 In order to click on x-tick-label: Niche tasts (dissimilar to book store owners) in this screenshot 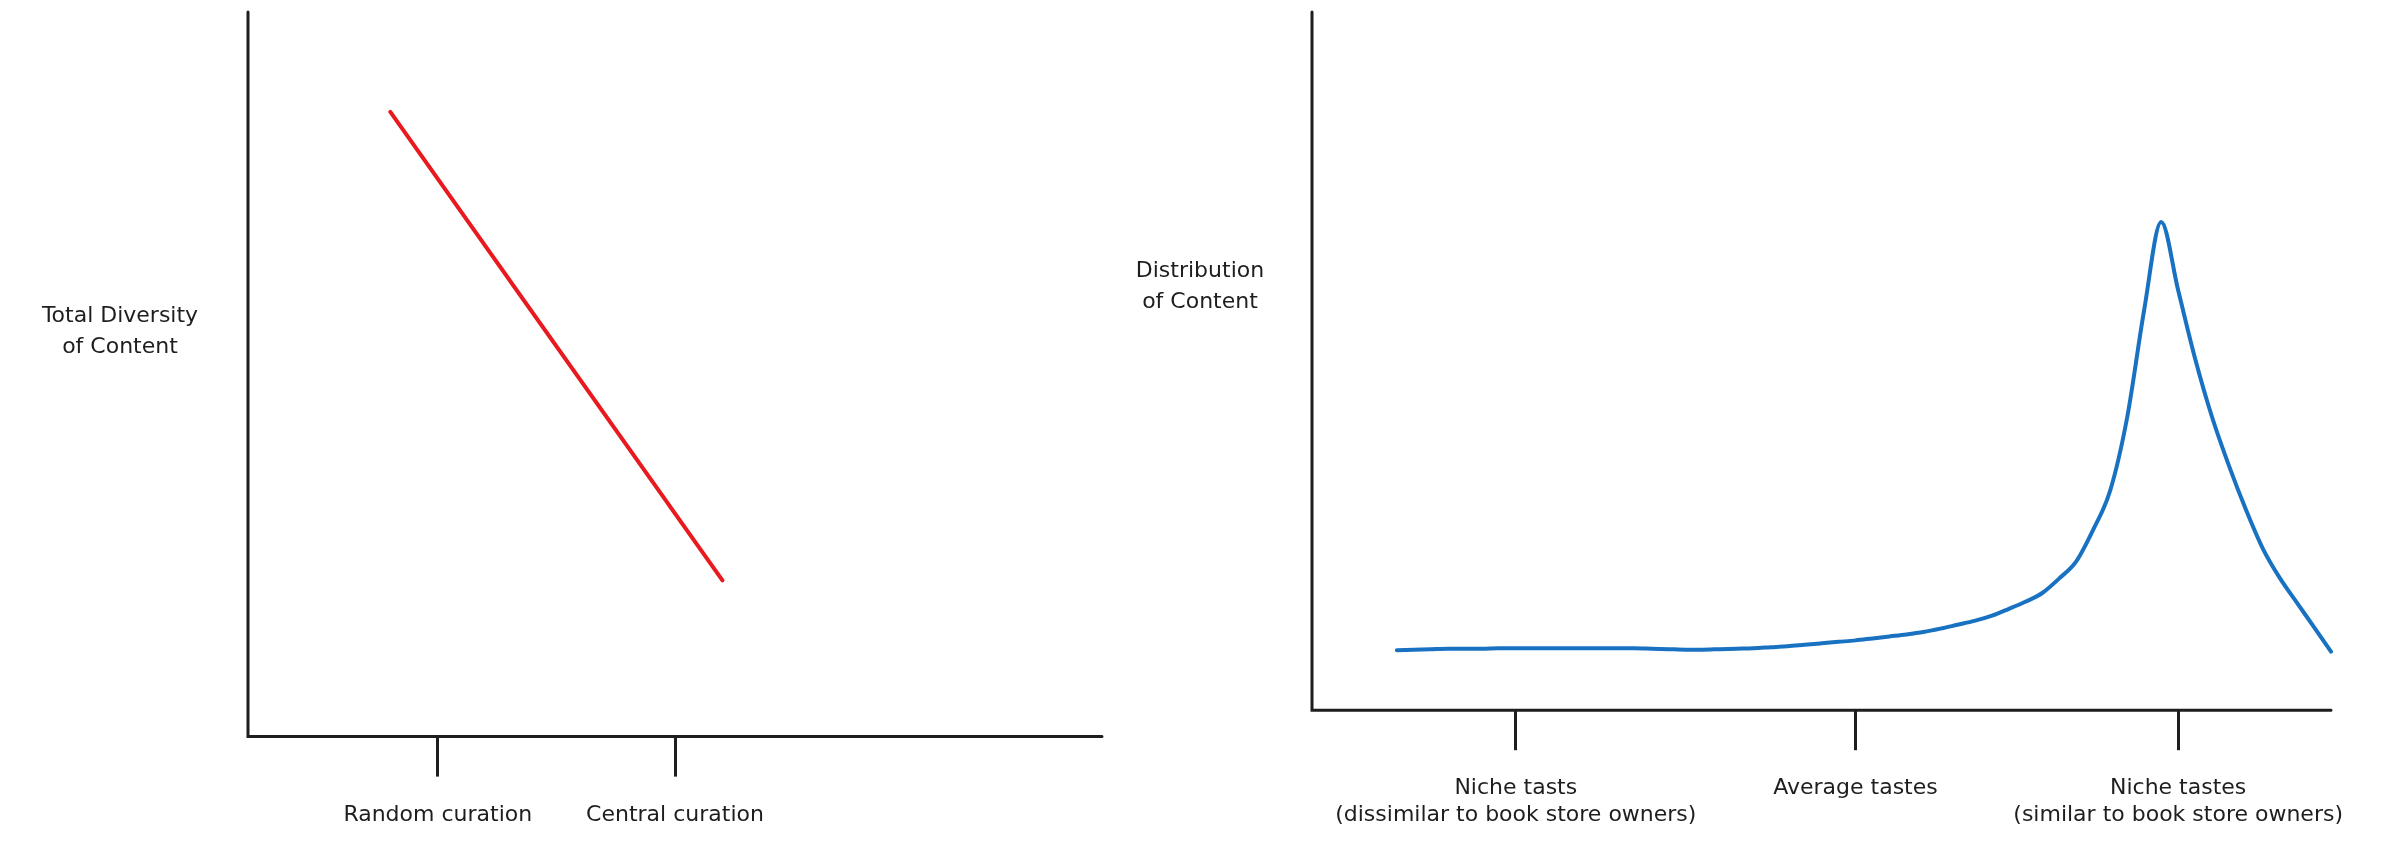, I will do `click(1516, 800)`.